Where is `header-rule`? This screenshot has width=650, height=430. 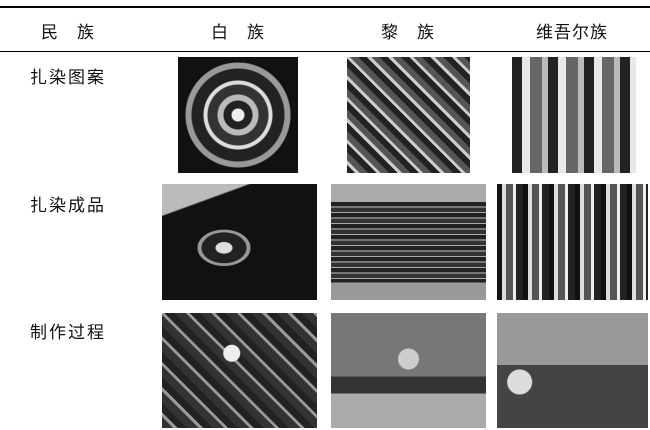 header-rule is located at coordinates (325, 51).